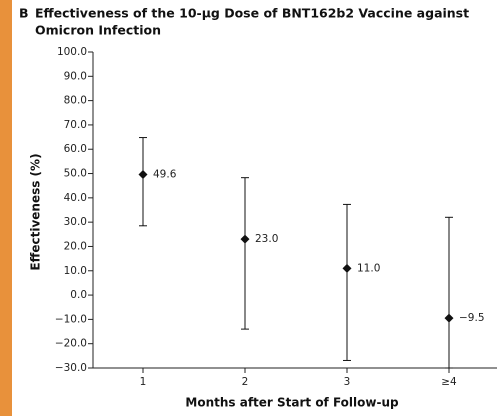 The image size is (499, 416). What do you see at coordinates (75, 101) in the screenshot?
I see `y-tick-label: 80.0` at bounding box center [75, 101].